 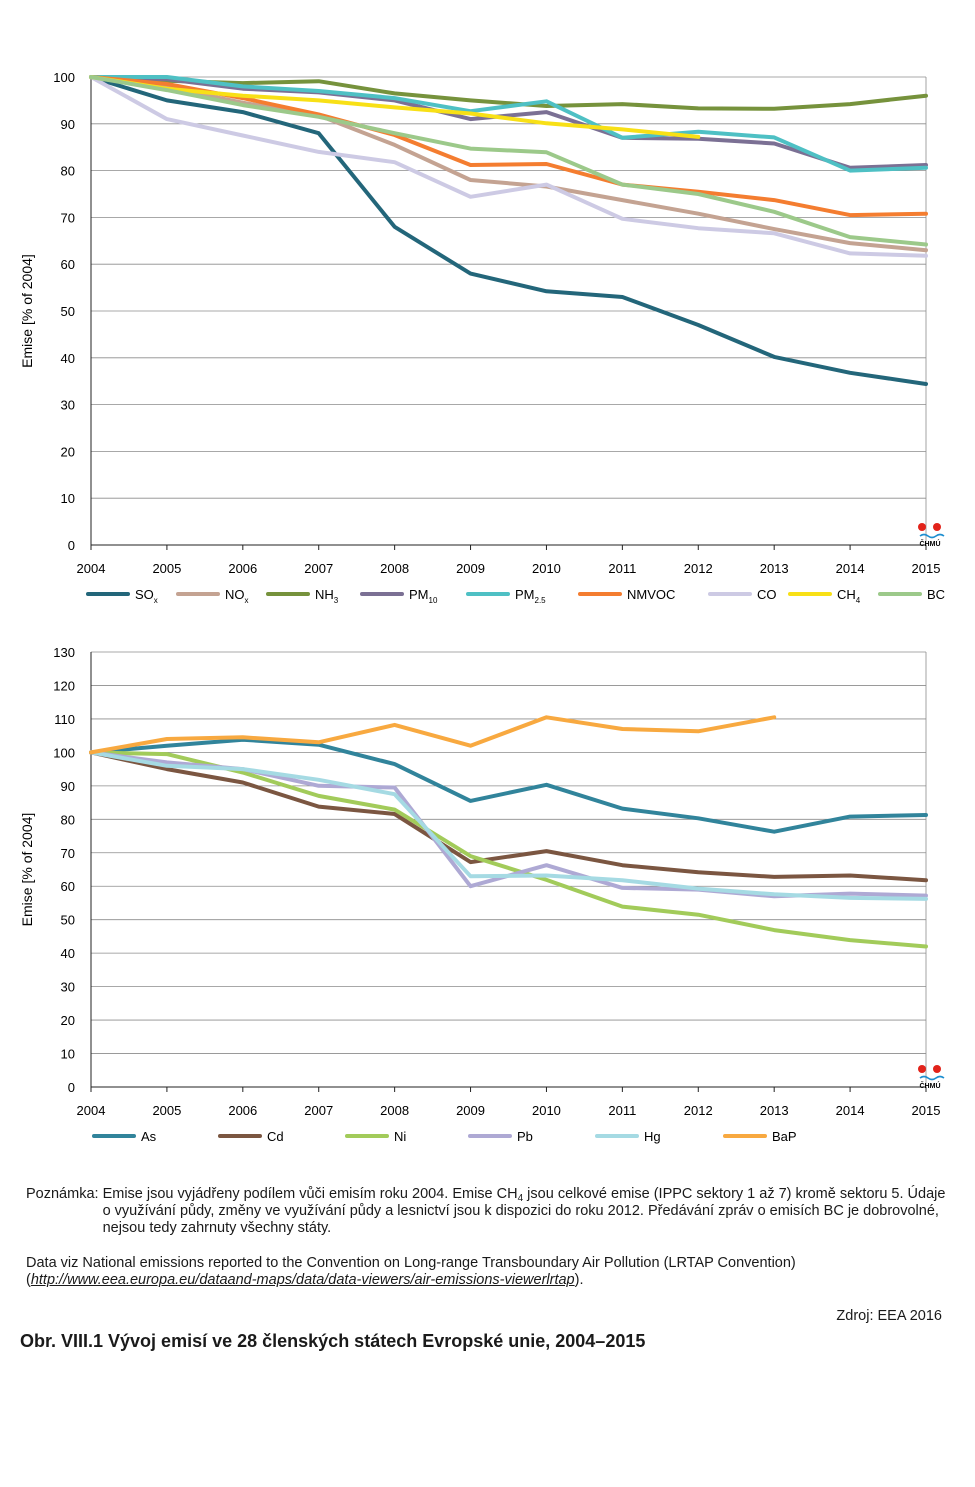 What do you see at coordinates (394, 1110) in the screenshot?
I see `chart2-xtick-label: 2008` at bounding box center [394, 1110].